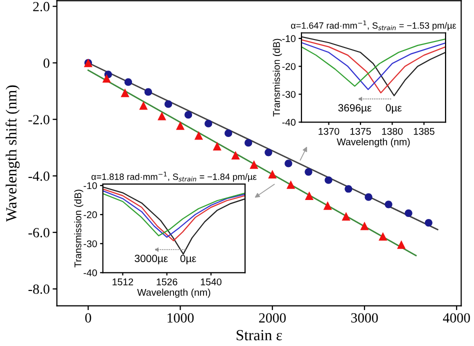 Image resolution: width=474 pixels, height=346 pixels. I want to click on x-tick-label: 1526, so click(167, 282).